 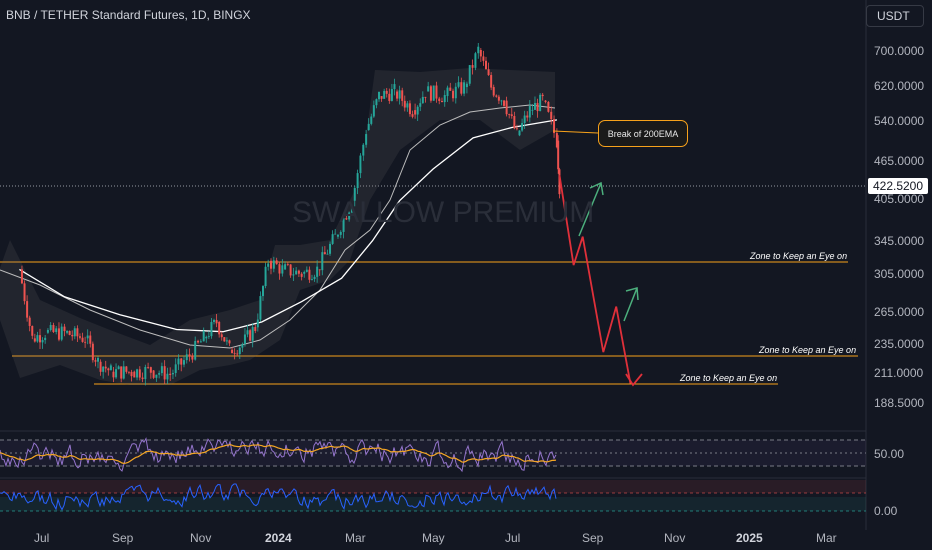 What do you see at coordinates (899, 51) in the screenshot?
I see `y-tick-label: 700.0000` at bounding box center [899, 51].